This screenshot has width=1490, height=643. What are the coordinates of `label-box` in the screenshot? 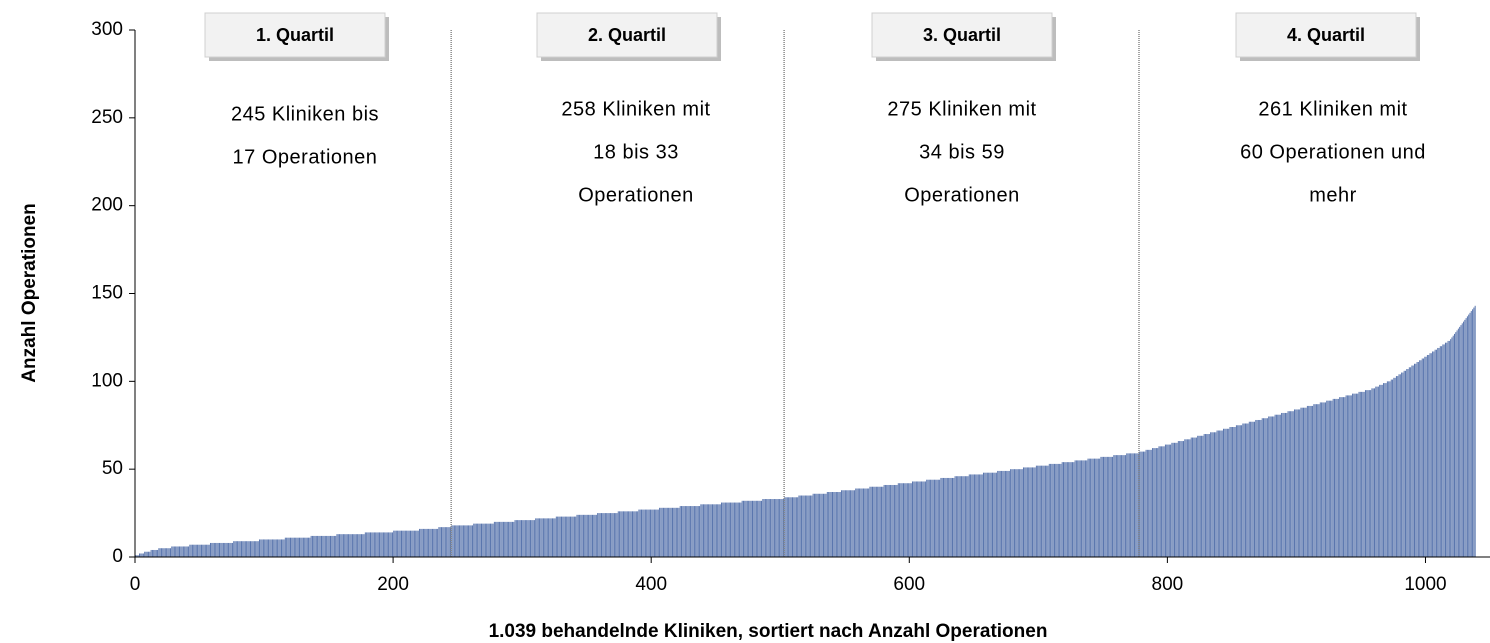 It's located at (1326, 35).